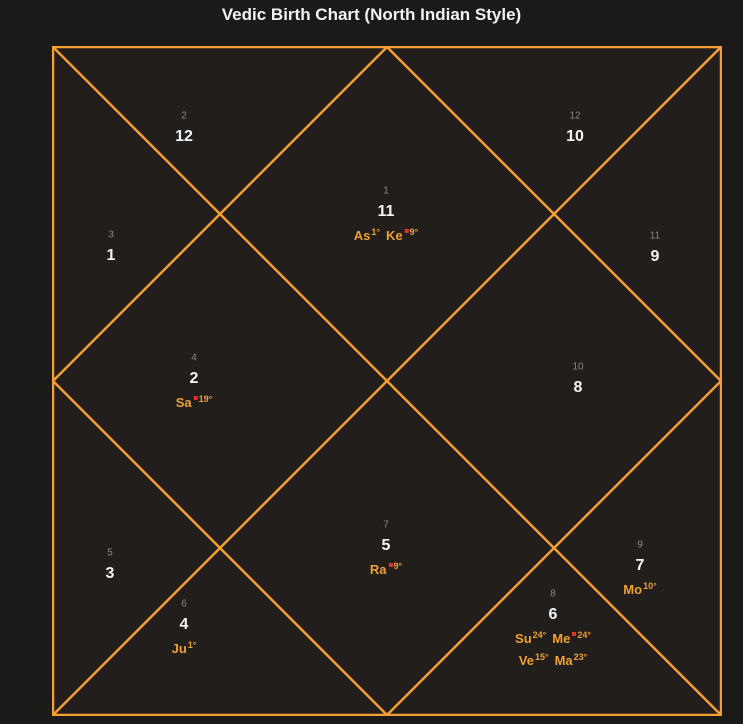 The height and width of the screenshot is (724, 743). What do you see at coordinates (205, 399) in the screenshot?
I see `planet-degree: 19°` at bounding box center [205, 399].